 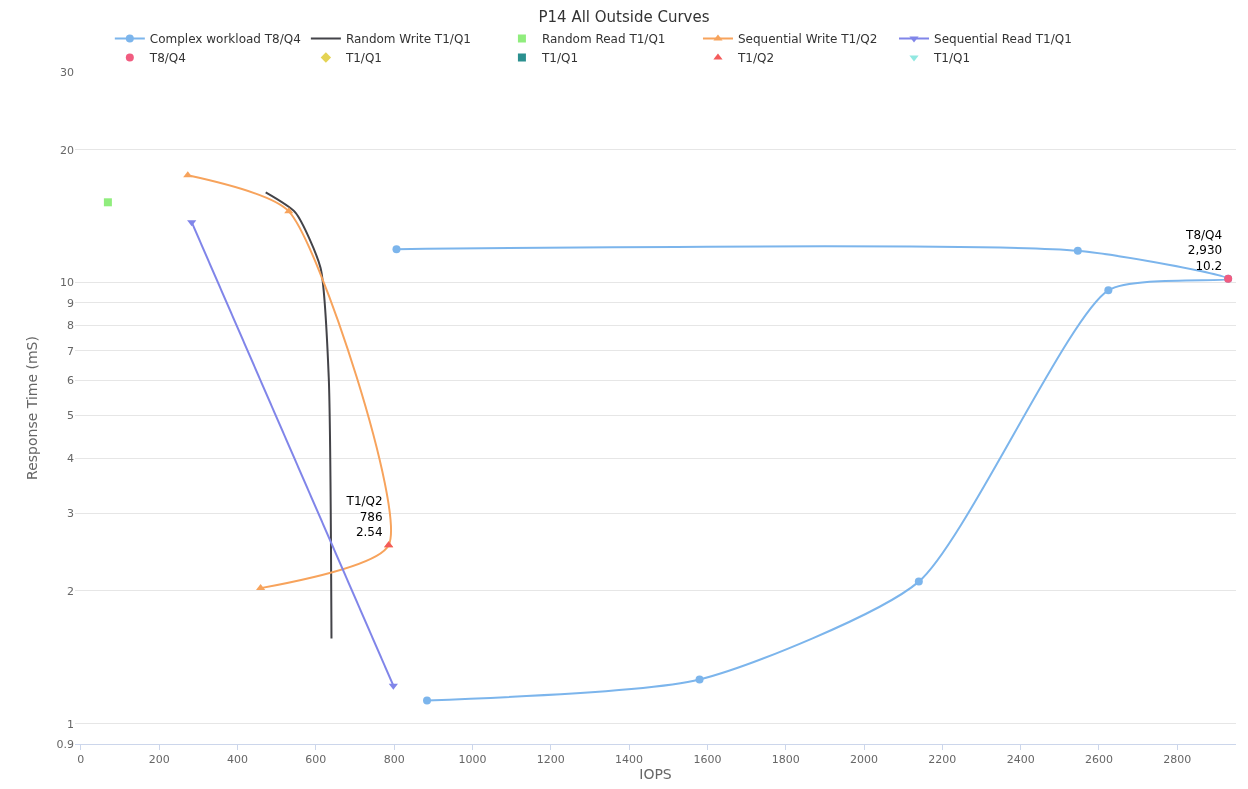 What do you see at coordinates (70, 591) in the screenshot?
I see `y-tick-label: 2` at bounding box center [70, 591].